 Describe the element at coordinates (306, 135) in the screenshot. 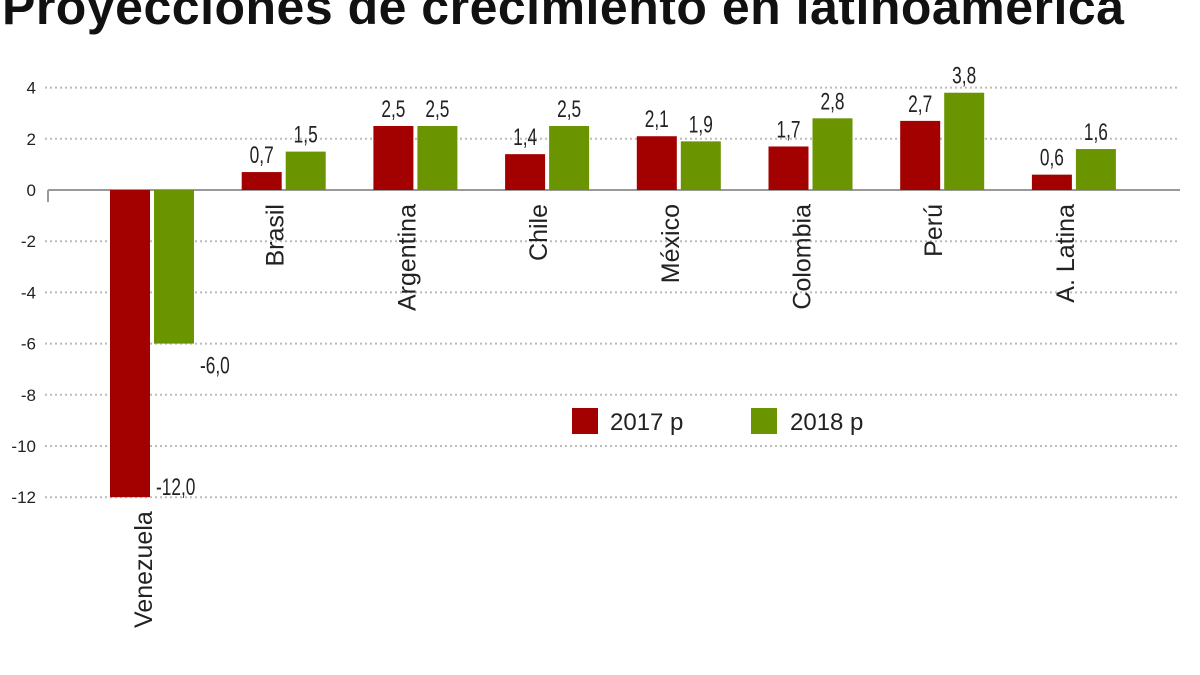

I see `data-label: 1,5` at that location.